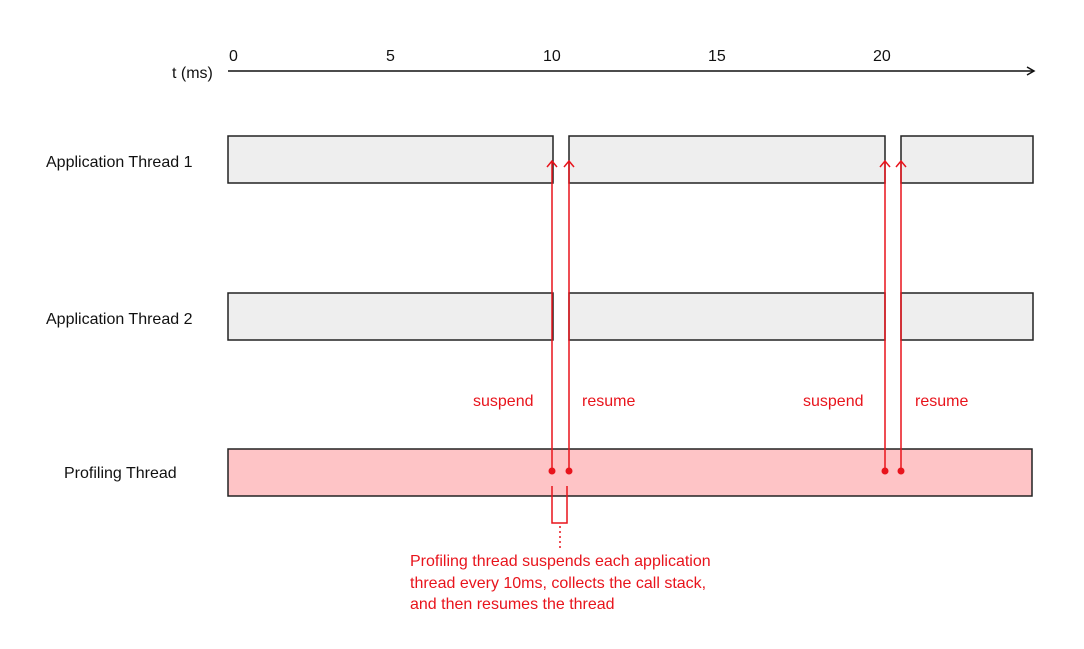  What do you see at coordinates (559, 505) in the screenshot?
I see `interval-bracket` at bounding box center [559, 505].